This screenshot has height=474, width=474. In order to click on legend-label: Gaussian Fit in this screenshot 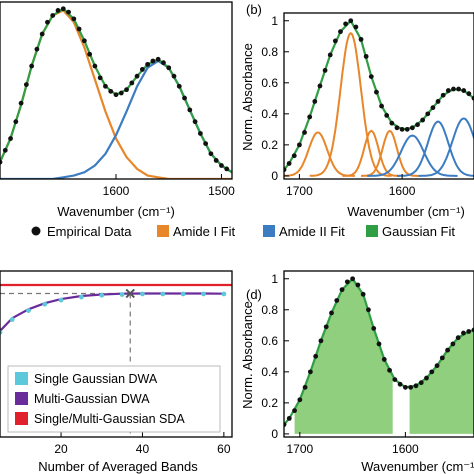, I will do `click(418, 231)`.